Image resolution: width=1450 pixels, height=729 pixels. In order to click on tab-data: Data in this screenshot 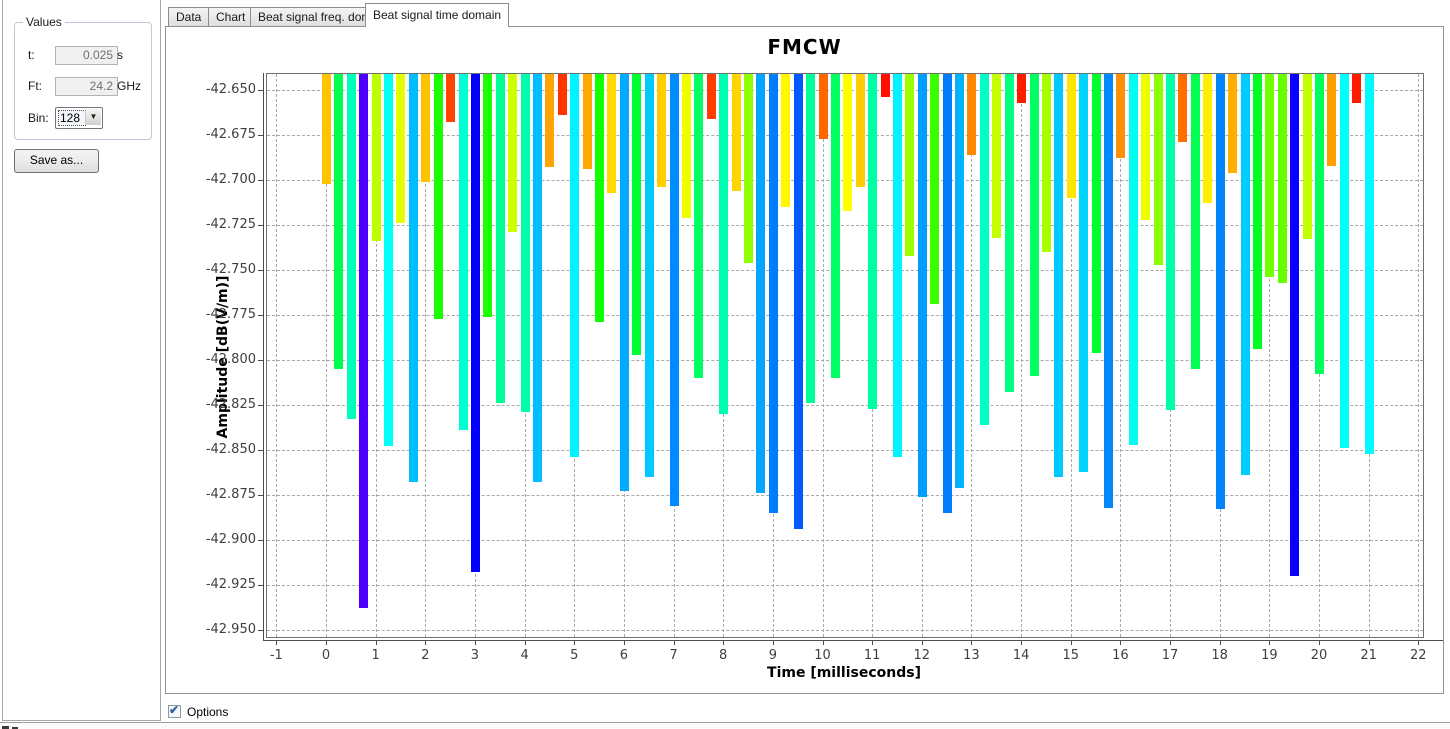, I will do `click(189, 16)`.